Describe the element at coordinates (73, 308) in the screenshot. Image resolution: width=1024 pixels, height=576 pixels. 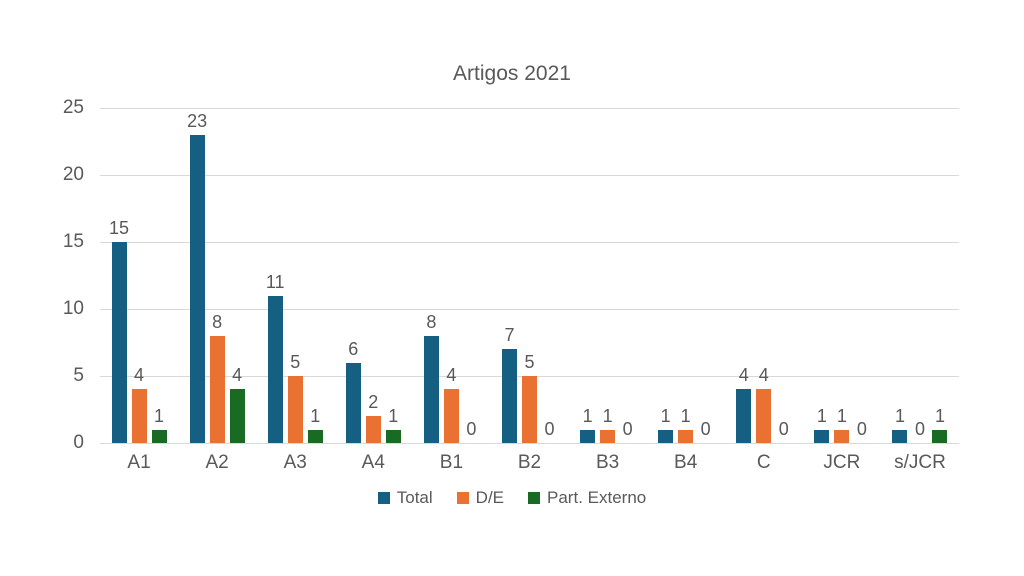
I see `y-tick-label-10: 10` at that location.